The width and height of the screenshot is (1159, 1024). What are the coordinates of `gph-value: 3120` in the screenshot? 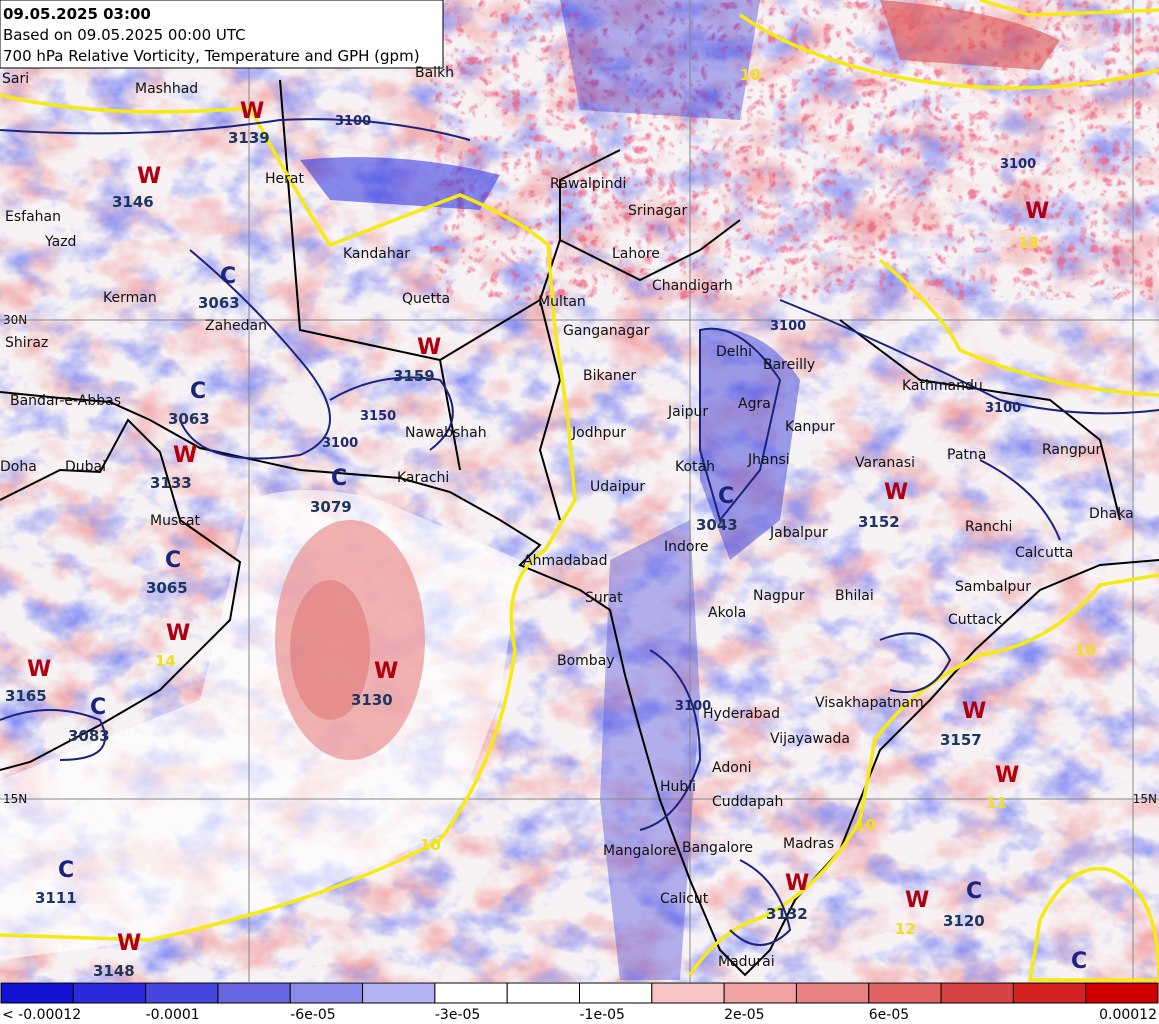 It's located at (964, 921).